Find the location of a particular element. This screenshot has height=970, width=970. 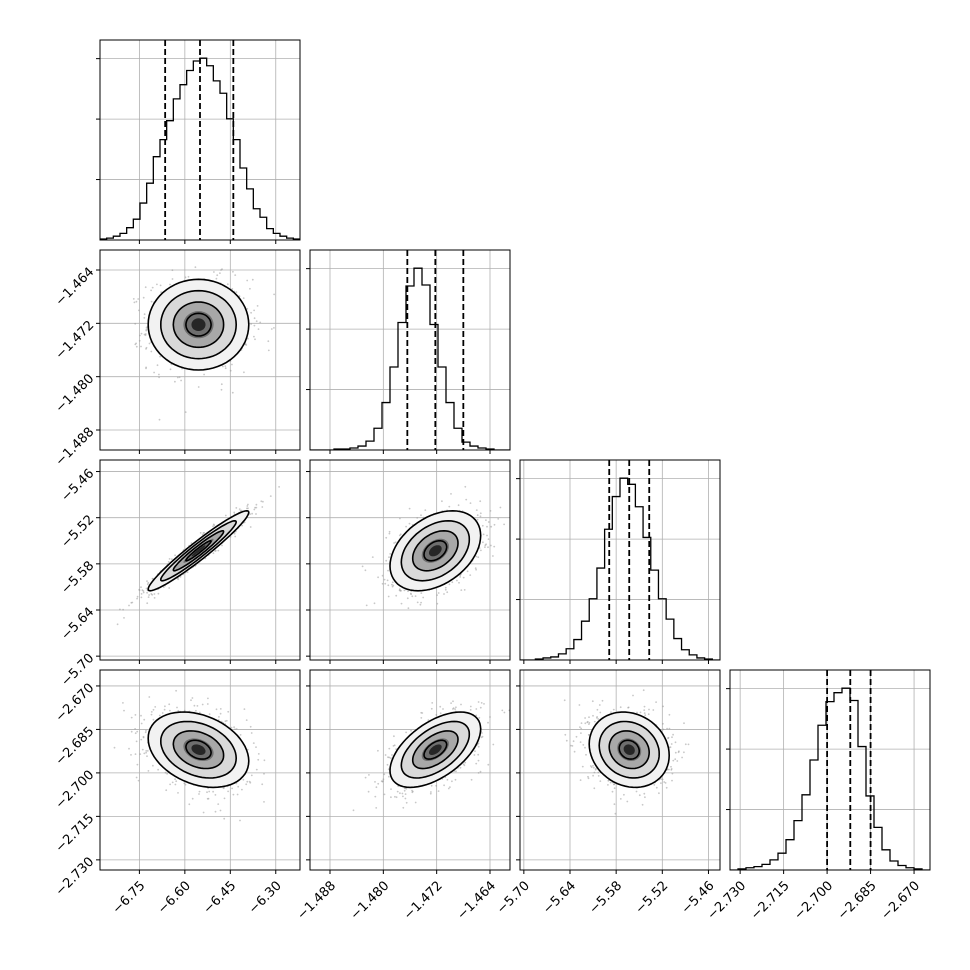

x-tick-label: −5.64 is located at coordinates (559, 897).